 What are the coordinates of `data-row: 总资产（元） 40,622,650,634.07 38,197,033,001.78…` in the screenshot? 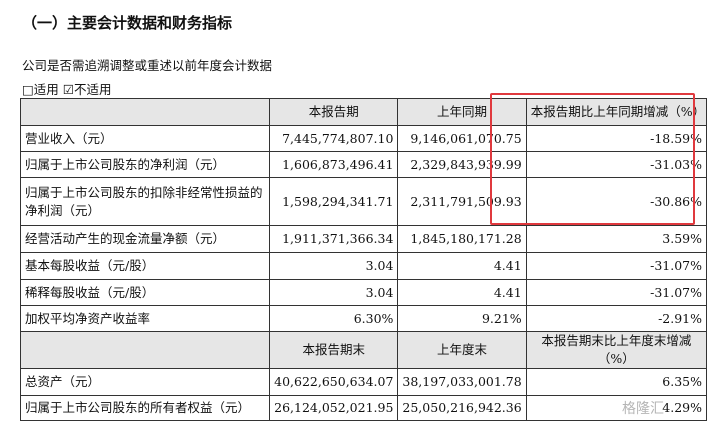 It's located at (363, 382).